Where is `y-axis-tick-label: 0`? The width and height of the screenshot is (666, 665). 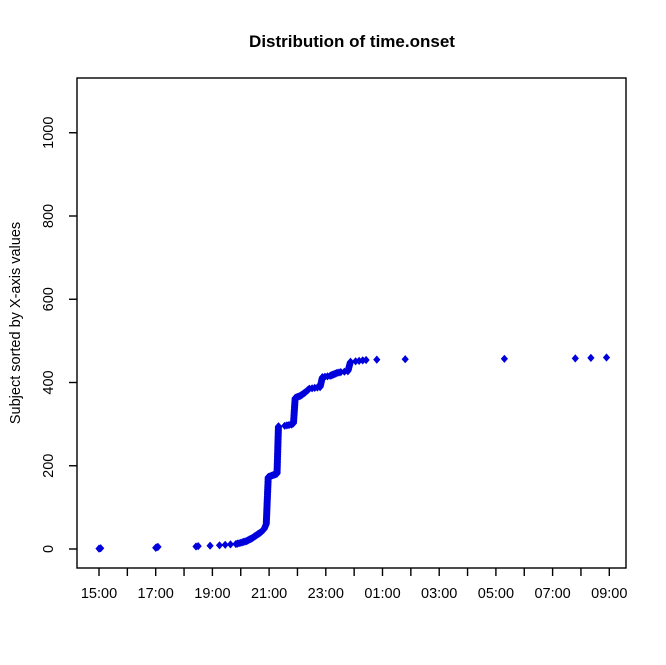
y-axis-tick-label: 0 is located at coordinates (49, 549).